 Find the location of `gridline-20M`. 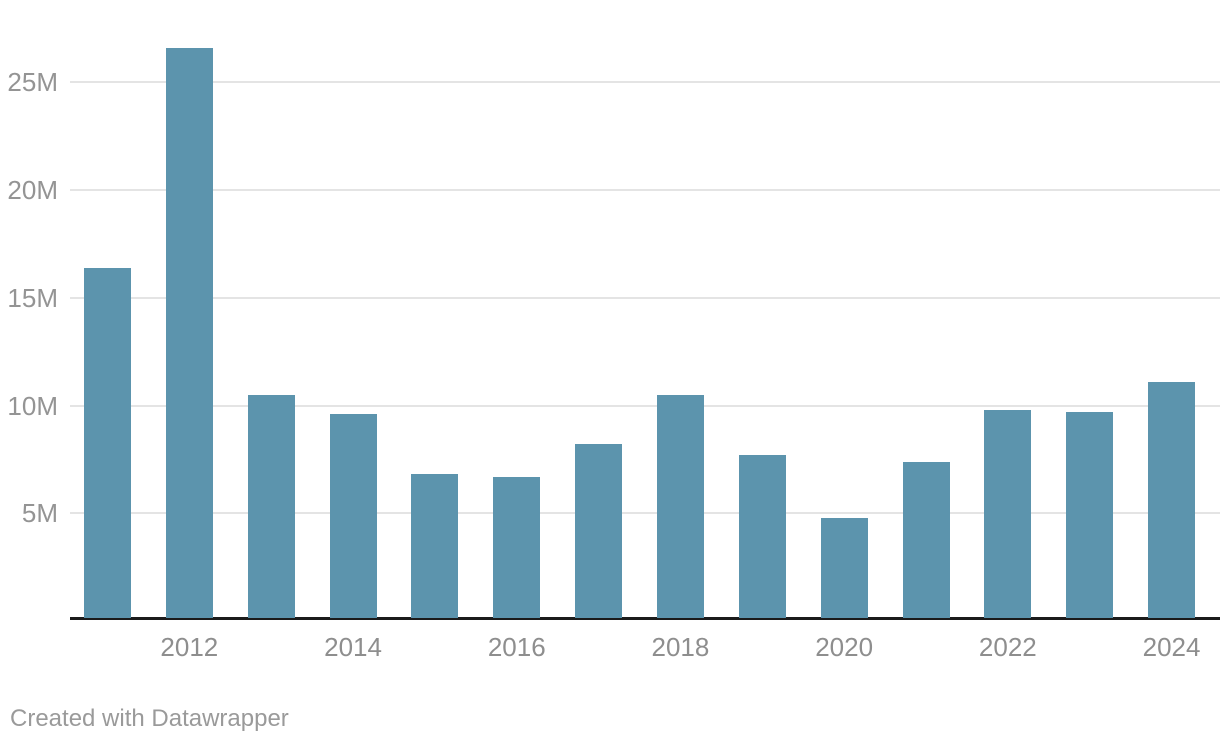

gridline-20M is located at coordinates (645, 190).